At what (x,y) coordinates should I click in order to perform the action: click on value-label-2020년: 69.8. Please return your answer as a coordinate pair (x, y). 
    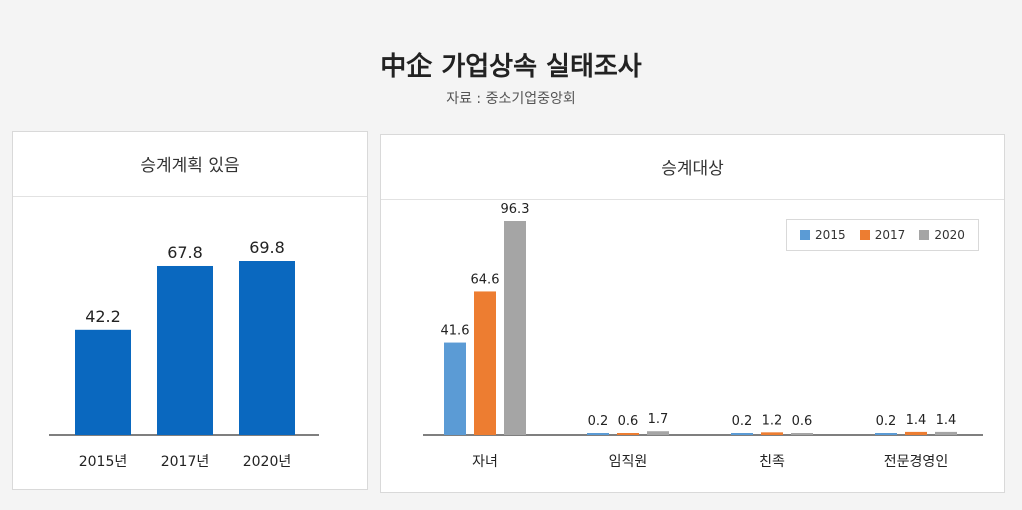
    Looking at the image, I should click on (267, 247).